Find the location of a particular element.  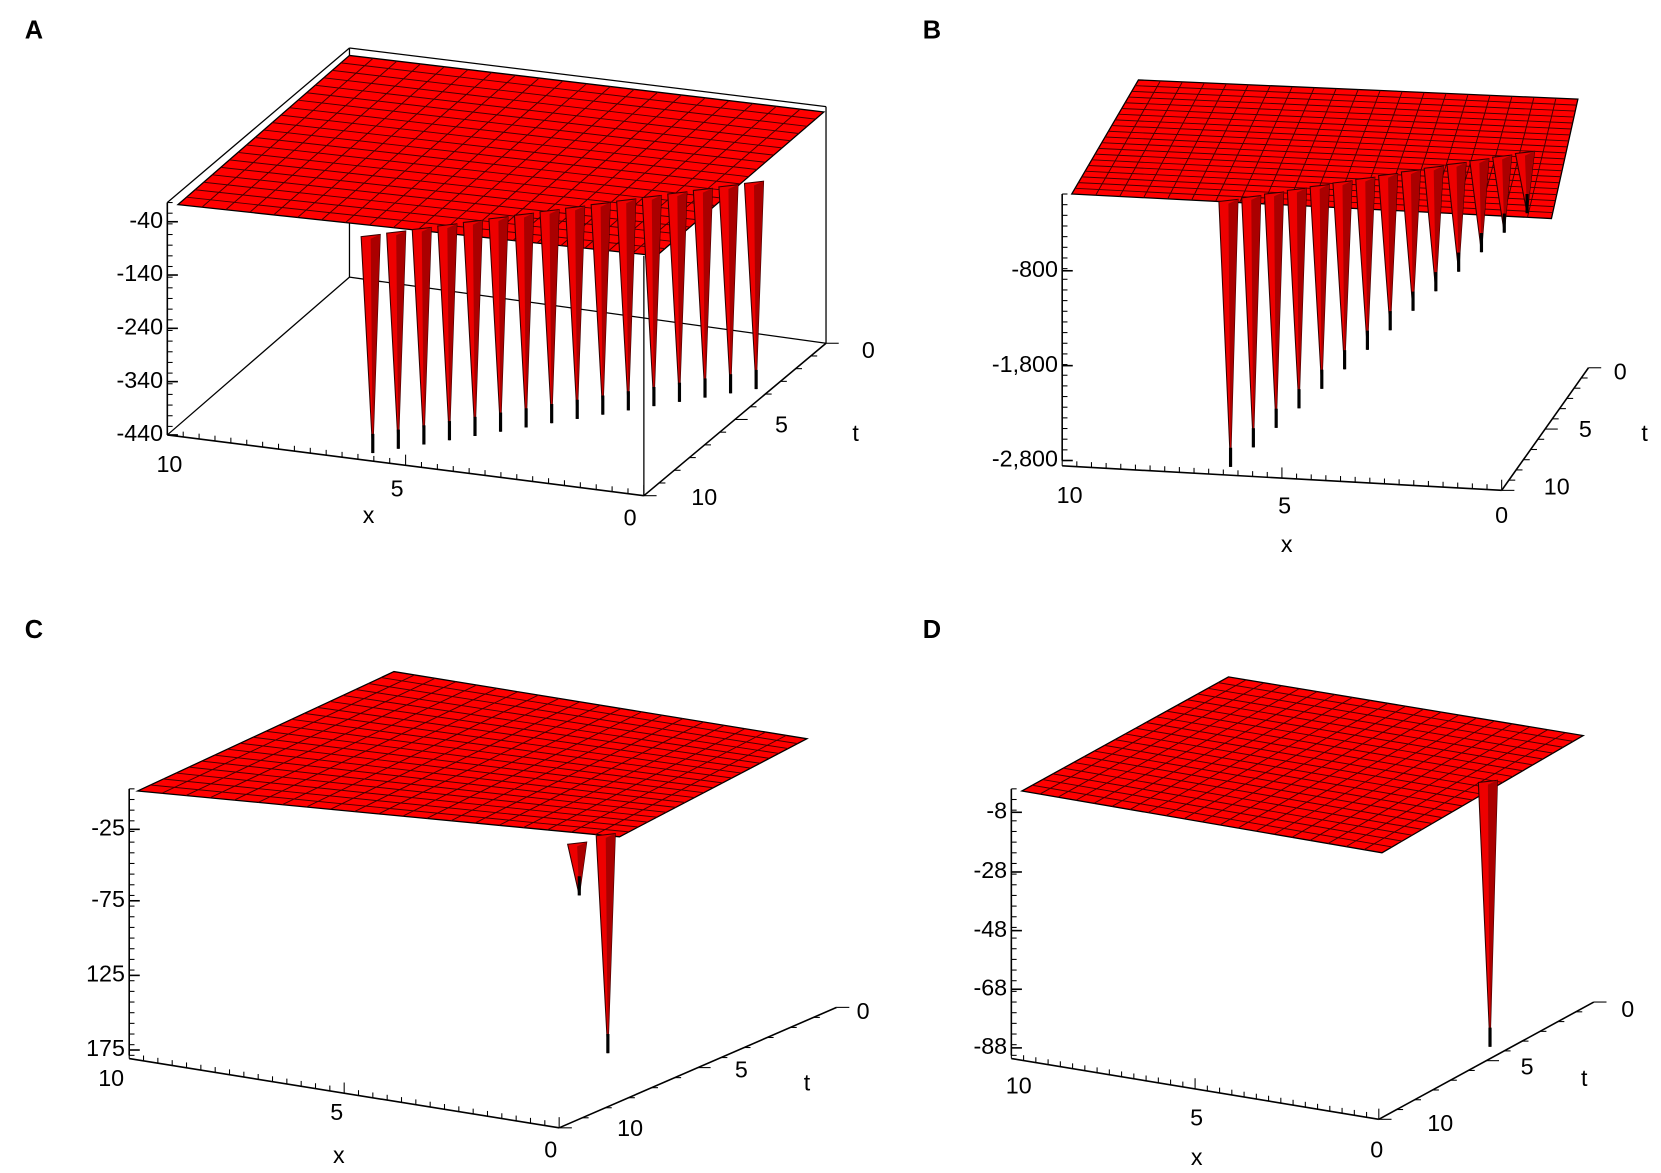

z-tick-label: -240 is located at coordinates (139, 326).